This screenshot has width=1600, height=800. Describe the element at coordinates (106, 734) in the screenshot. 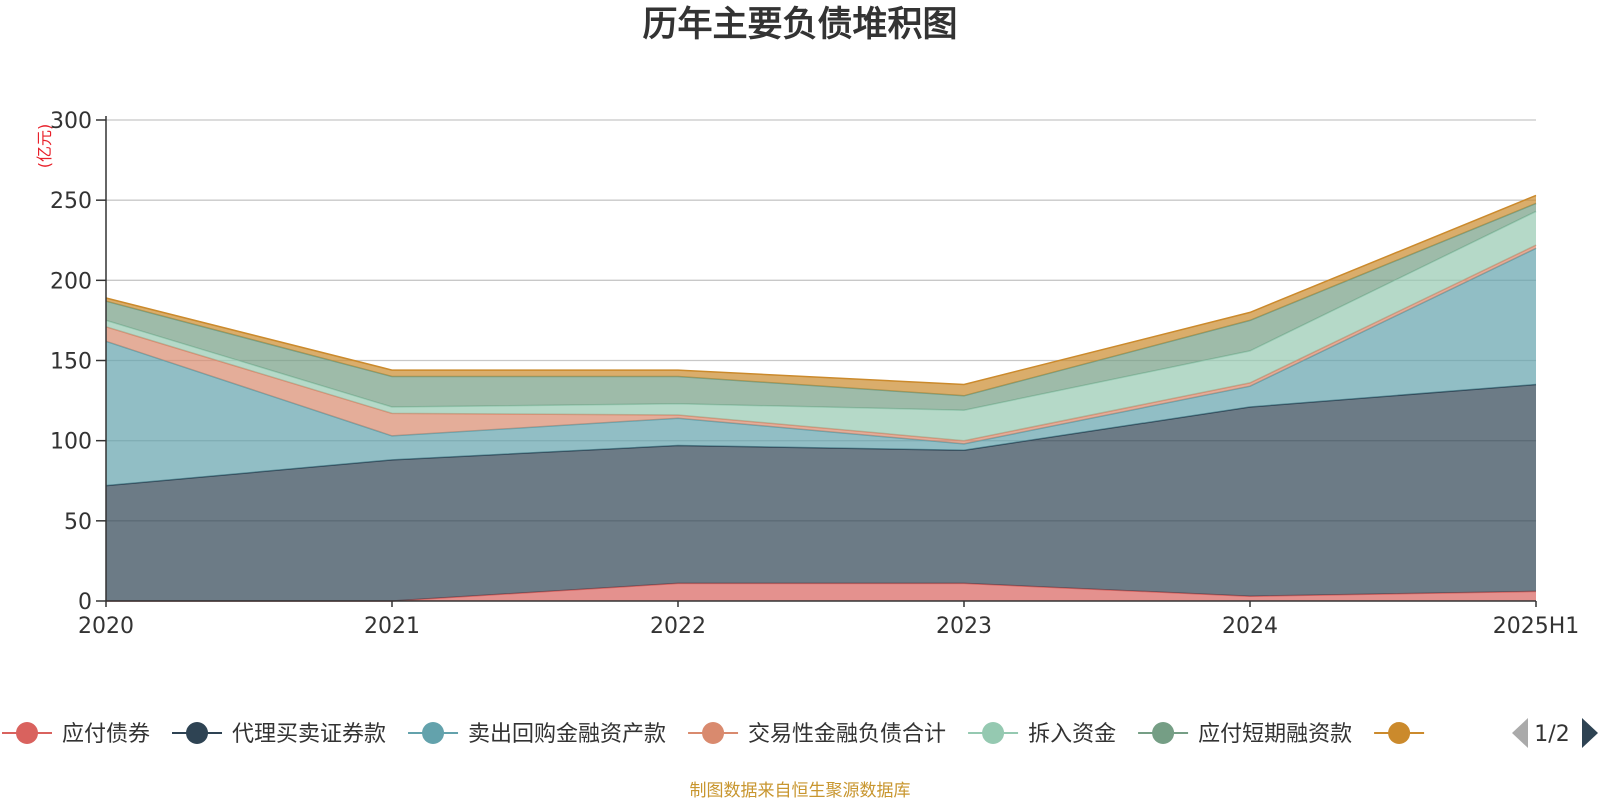

I see `legend-label: 应付债券` at that location.